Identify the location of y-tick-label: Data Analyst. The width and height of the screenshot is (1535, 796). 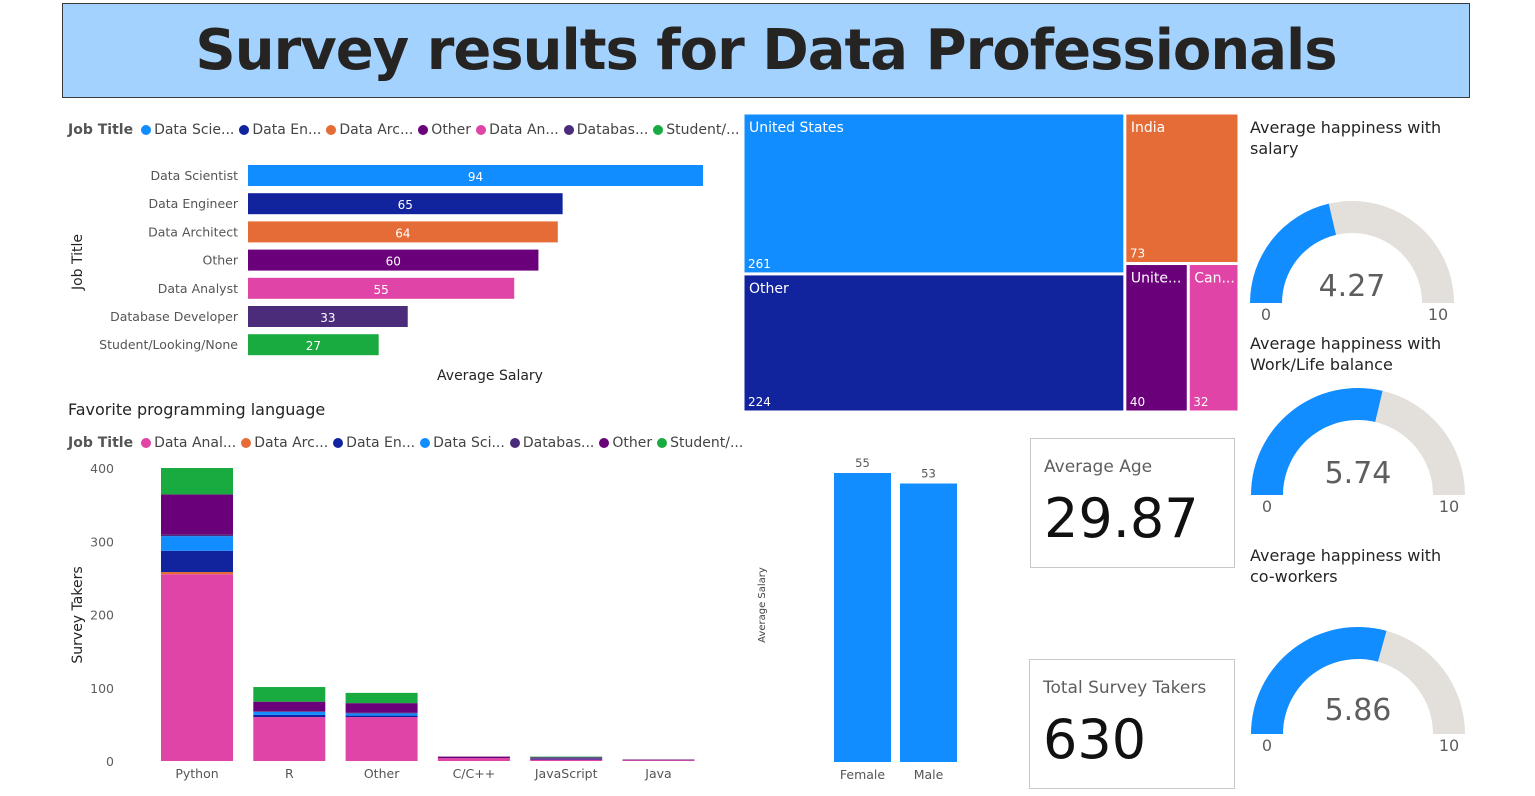
(198, 288).